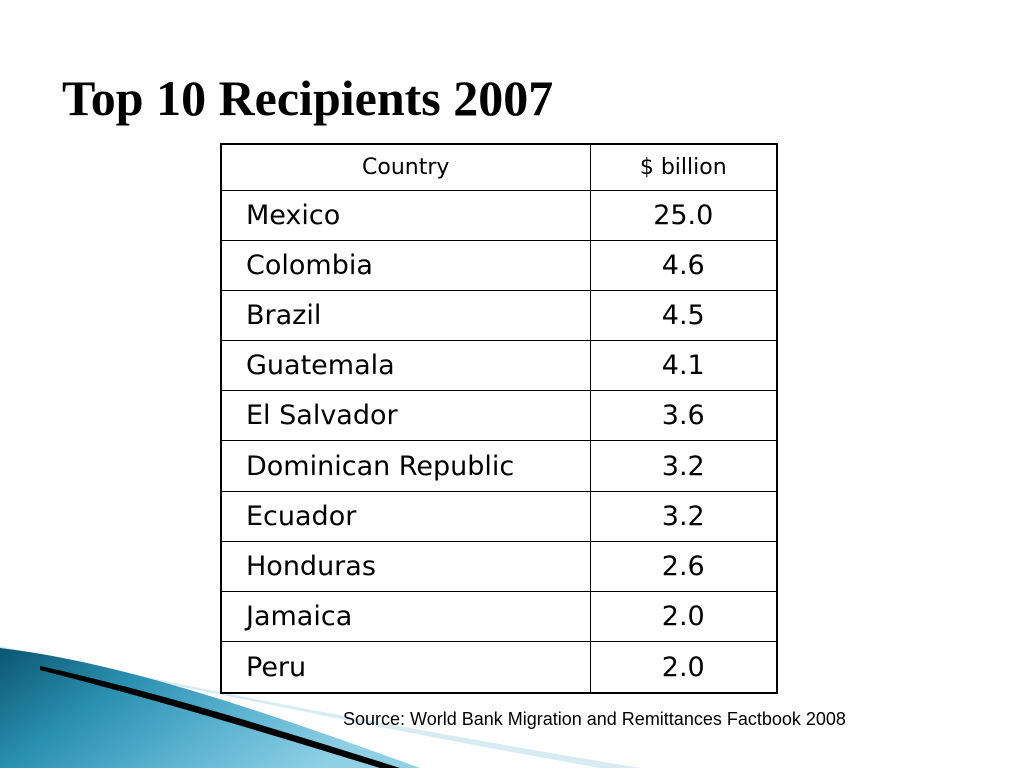 The width and height of the screenshot is (1024, 768). What do you see at coordinates (406, 315) in the screenshot?
I see `country-cell: Brazil` at bounding box center [406, 315].